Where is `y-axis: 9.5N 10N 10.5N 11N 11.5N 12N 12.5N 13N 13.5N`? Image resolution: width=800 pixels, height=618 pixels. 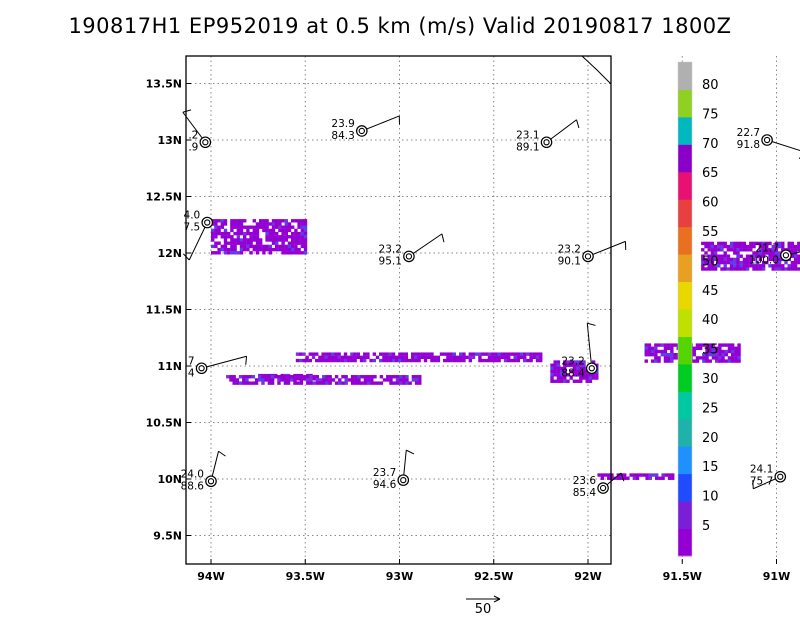
y-axis: 9.5N 10N 10.5N 11N 11.5N 12N 12.5N 13N 13.5N is located at coordinates (168, 310).